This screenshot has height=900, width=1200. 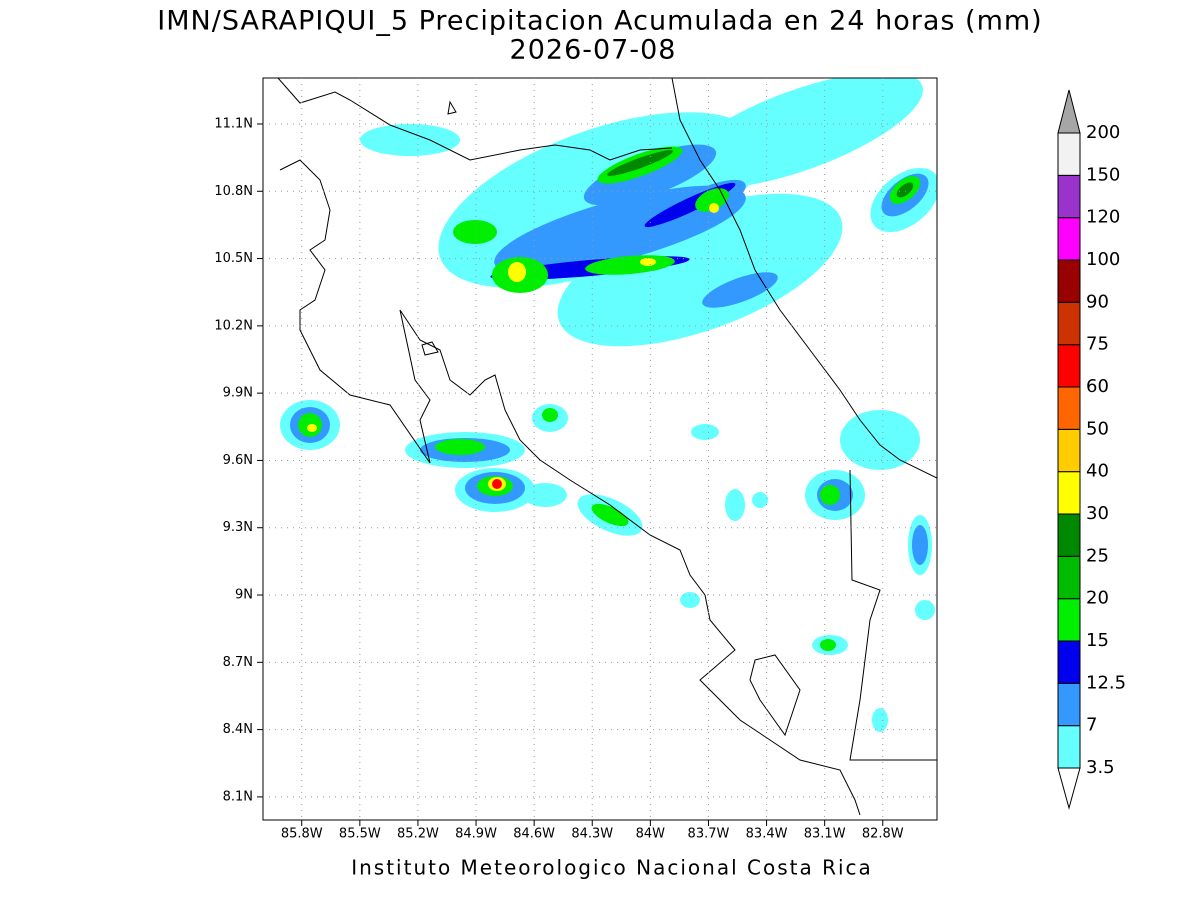 What do you see at coordinates (1091, 725) in the screenshot?
I see `colorbar-label: 7` at bounding box center [1091, 725].